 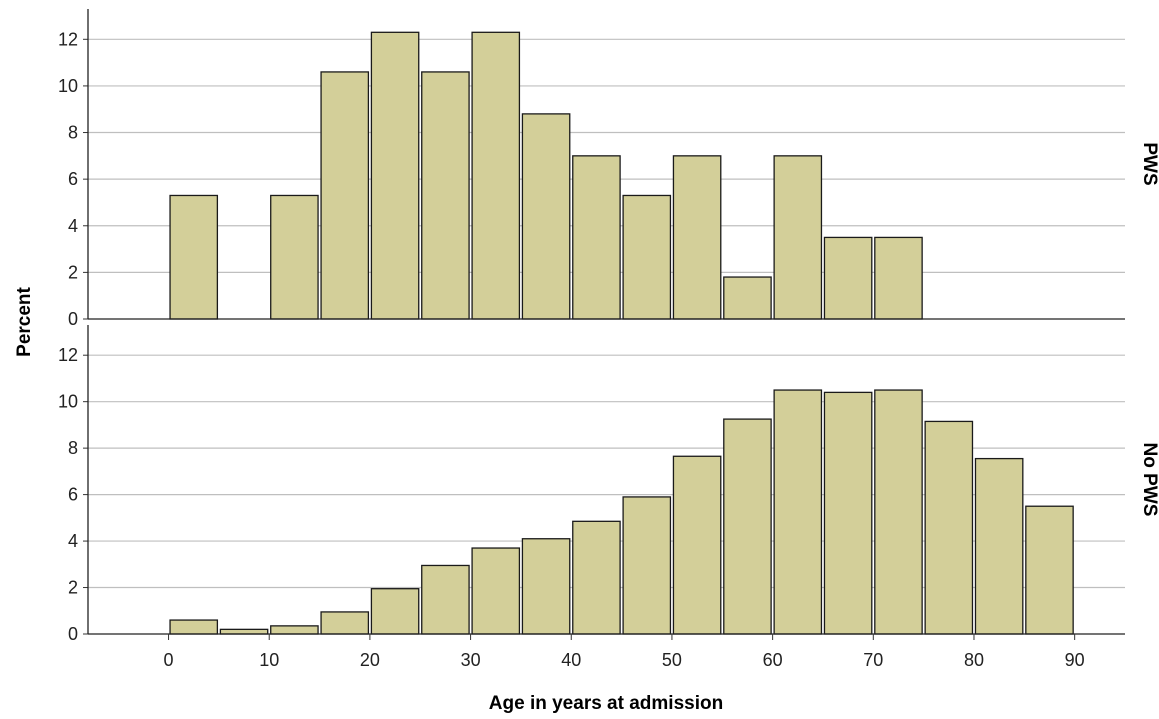 What do you see at coordinates (672, 660) in the screenshot?
I see `x-tick-label: 50` at bounding box center [672, 660].